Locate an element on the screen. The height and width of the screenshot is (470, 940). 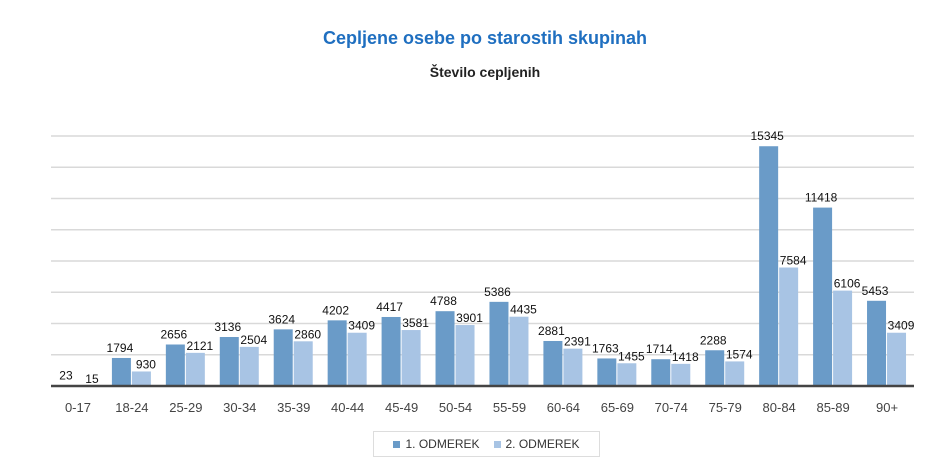
x-tick-label: 0-17 is located at coordinates (78, 407).